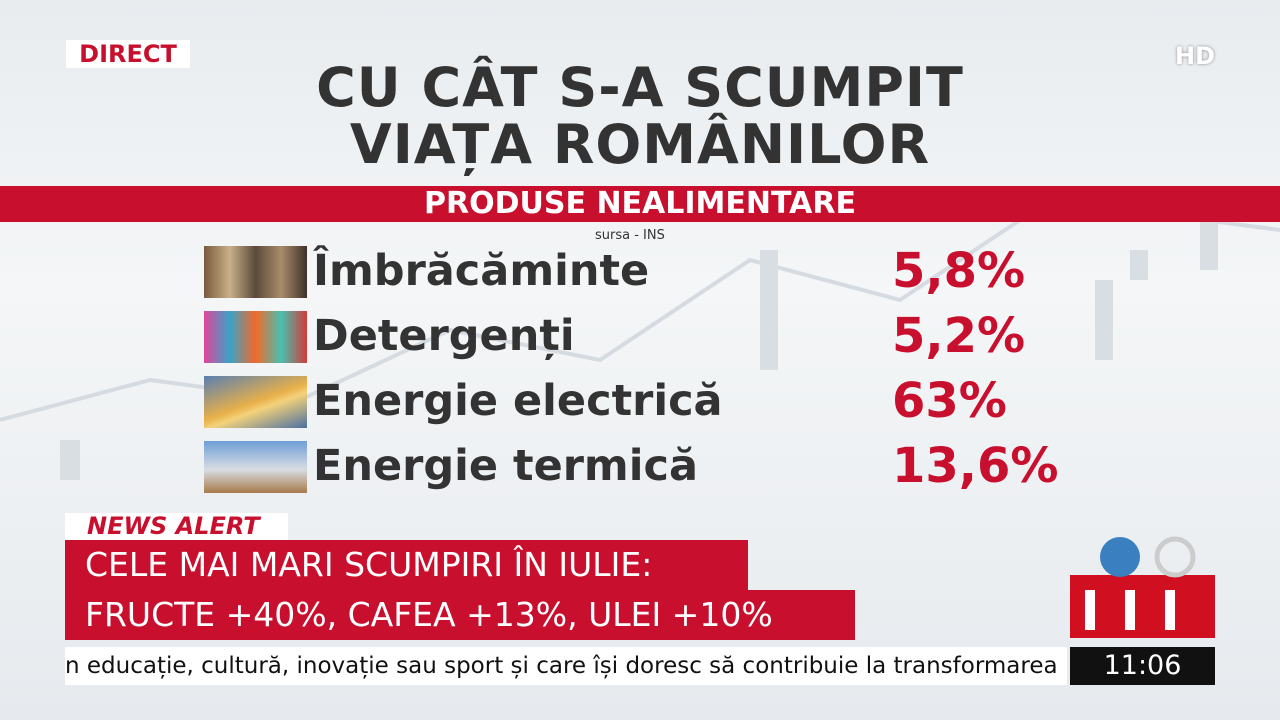  Describe the element at coordinates (640, 144) in the screenshot. I see `title-line: VIAȚA ROMÂNILOR` at that location.